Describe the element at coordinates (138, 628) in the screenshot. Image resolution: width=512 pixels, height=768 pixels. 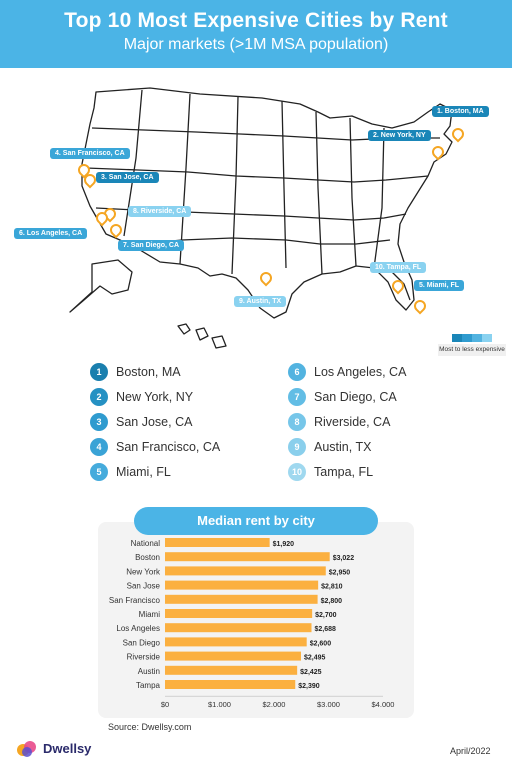
I see `category-label: Los Angeles` at that location.